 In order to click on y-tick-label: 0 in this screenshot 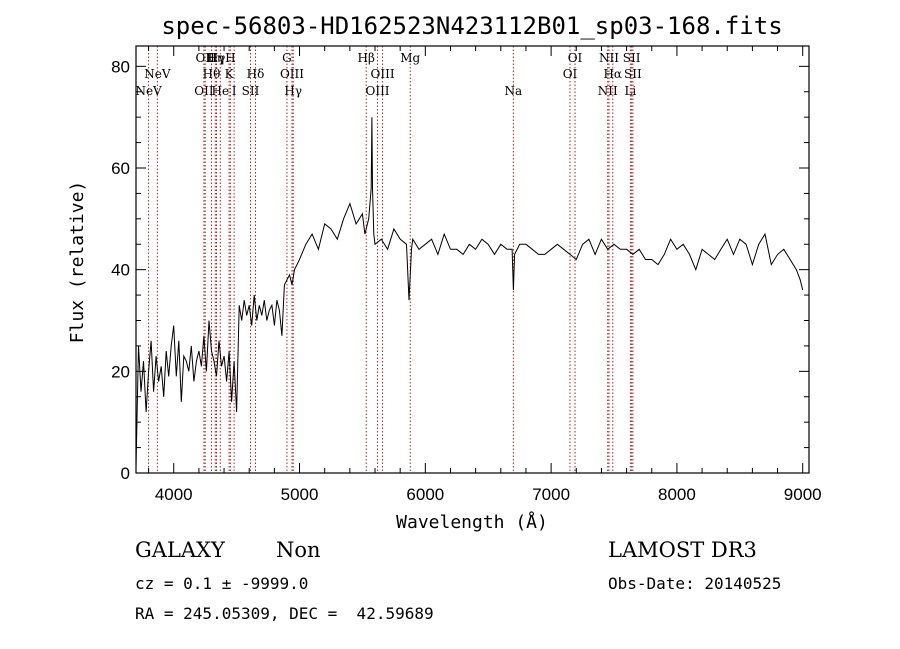, I will do `click(125, 473)`.